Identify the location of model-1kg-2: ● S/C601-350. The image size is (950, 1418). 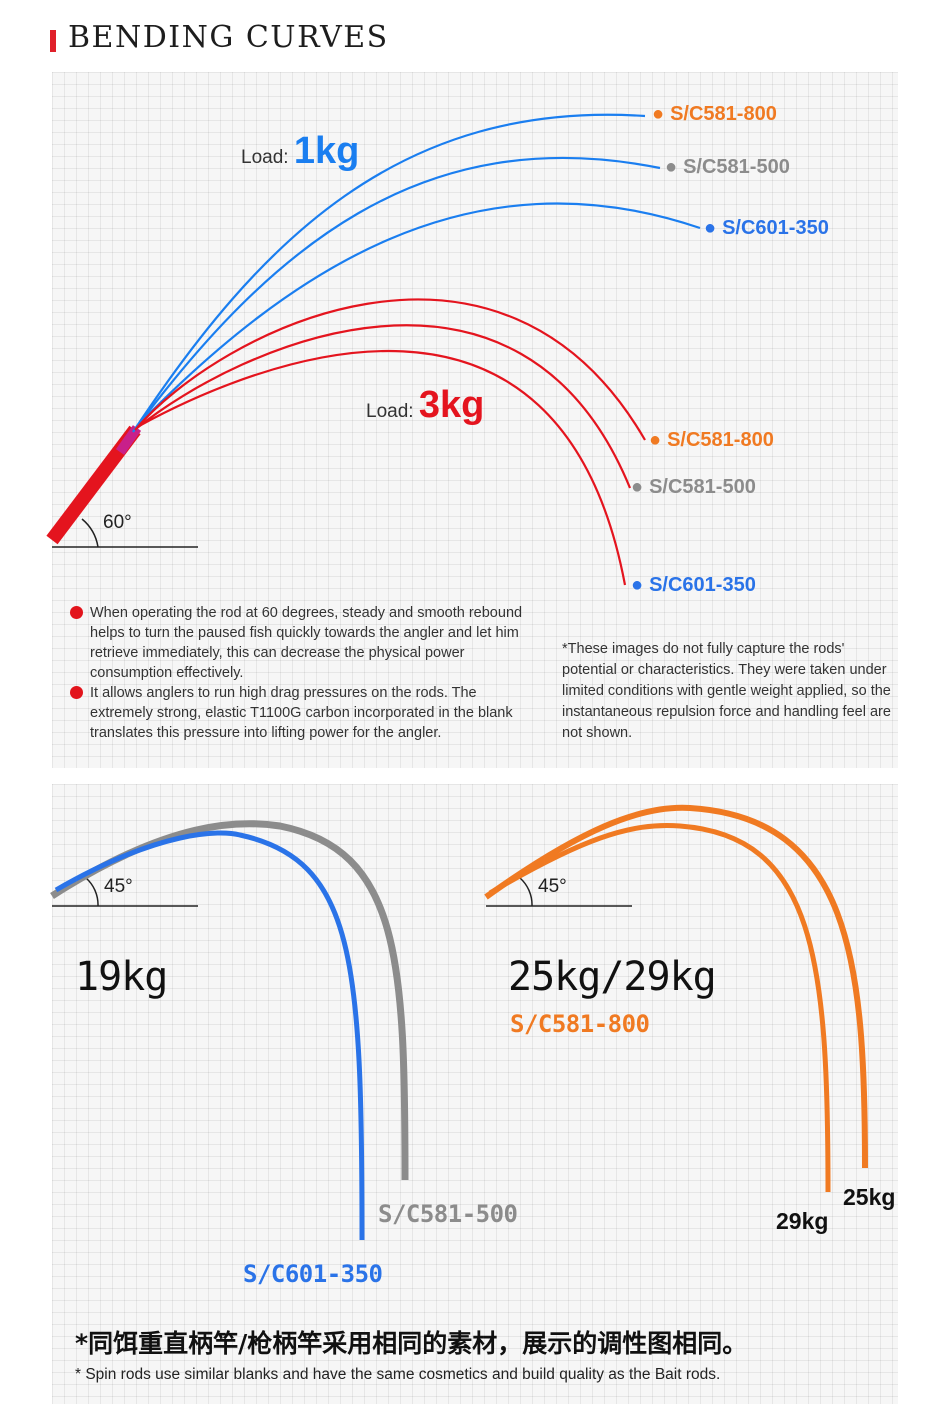
(766, 228).